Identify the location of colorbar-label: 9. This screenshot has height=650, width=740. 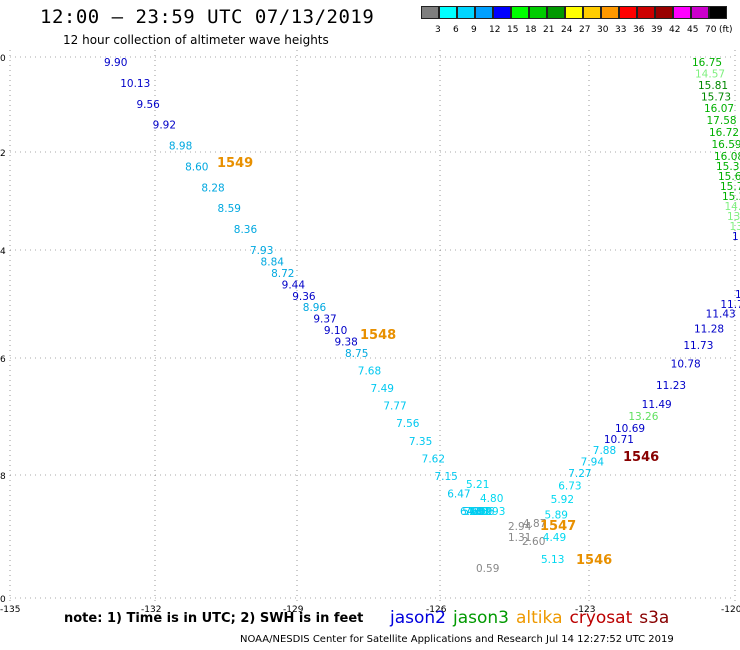
(474, 30).